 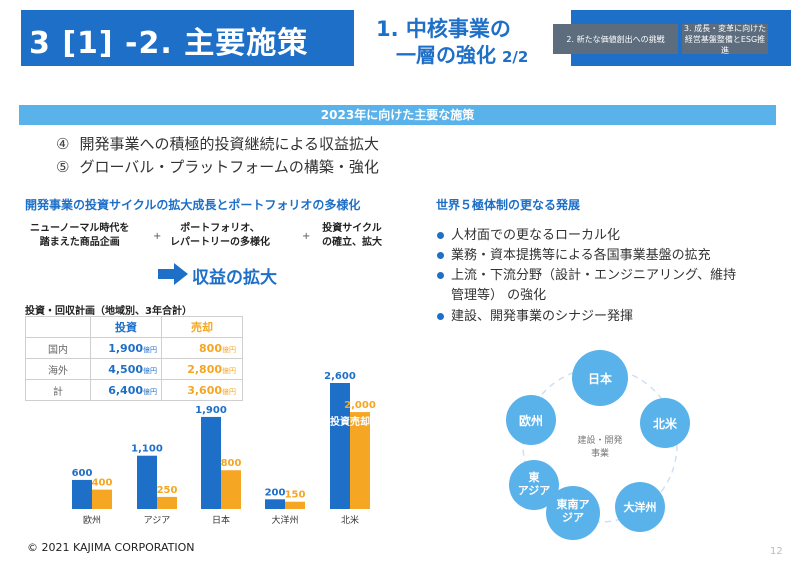 I want to click on invest-value: 1,900億円, so click(x=126, y=348).